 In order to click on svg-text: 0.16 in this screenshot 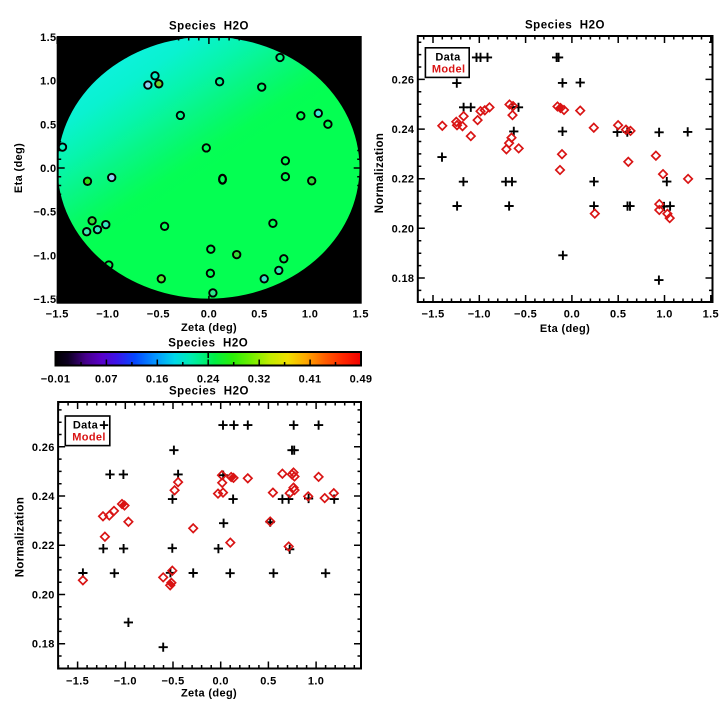, I will do `click(157, 380)`.